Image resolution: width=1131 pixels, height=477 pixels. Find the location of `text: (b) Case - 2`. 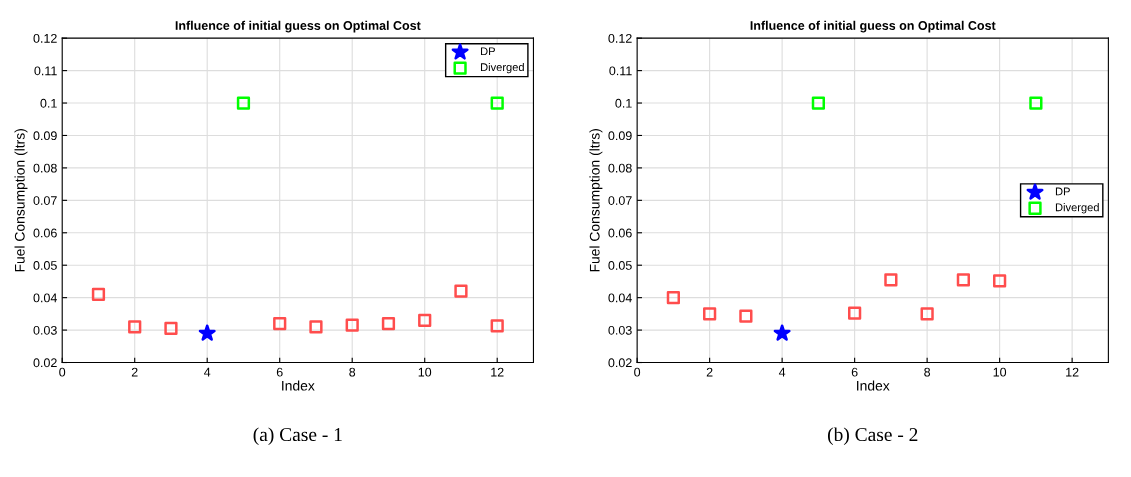

text: (b) Case - 2 is located at coordinates (872, 436).